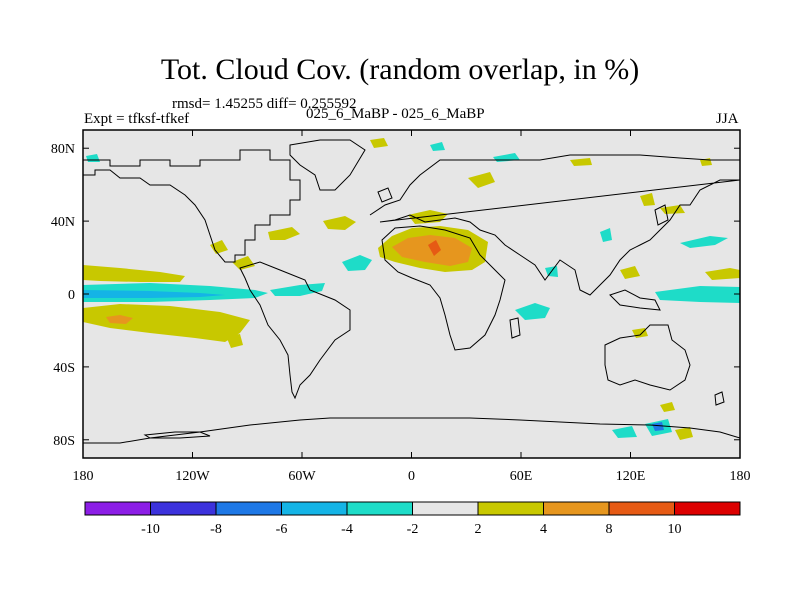  Describe the element at coordinates (166, 323) in the screenshot. I see `contour-positive-pacific-south` at that location.